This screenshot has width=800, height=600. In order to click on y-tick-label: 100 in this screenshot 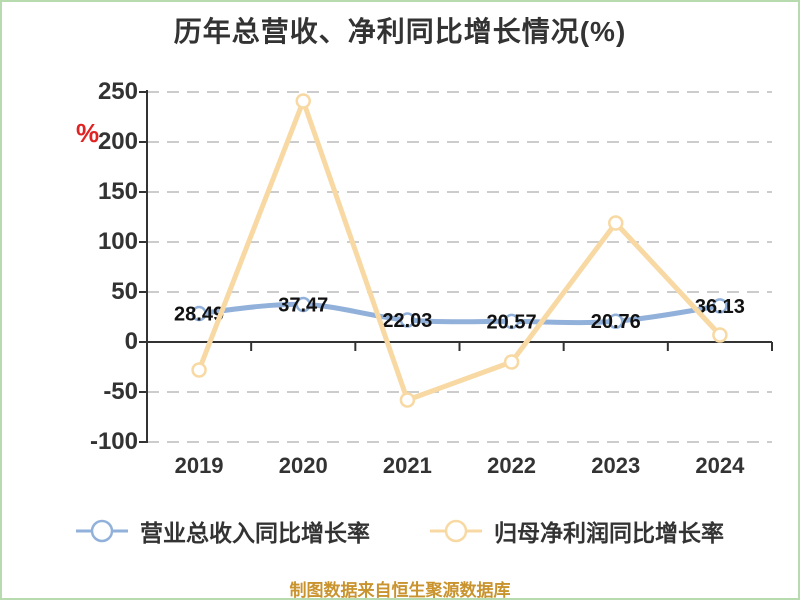, I will do `click(117, 241)`.